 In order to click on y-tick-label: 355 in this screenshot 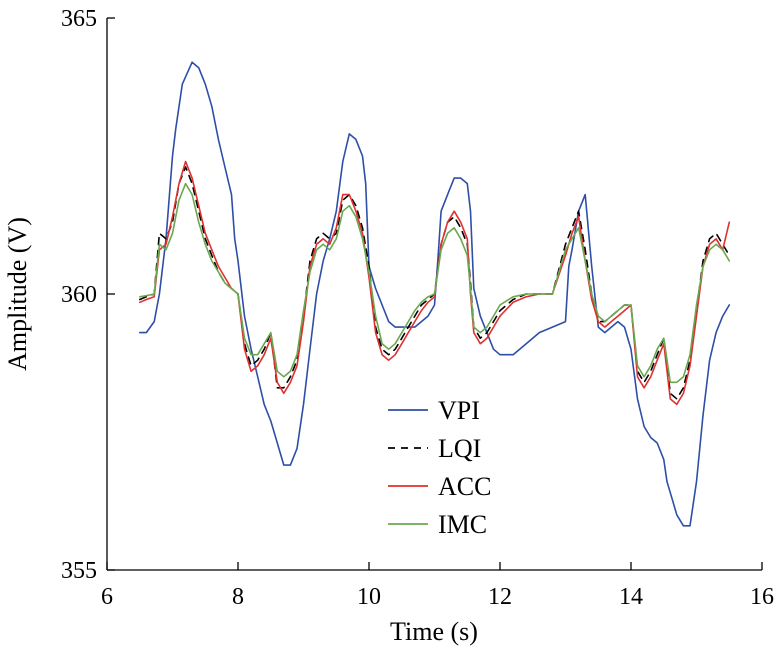, I will do `click(79, 571)`.